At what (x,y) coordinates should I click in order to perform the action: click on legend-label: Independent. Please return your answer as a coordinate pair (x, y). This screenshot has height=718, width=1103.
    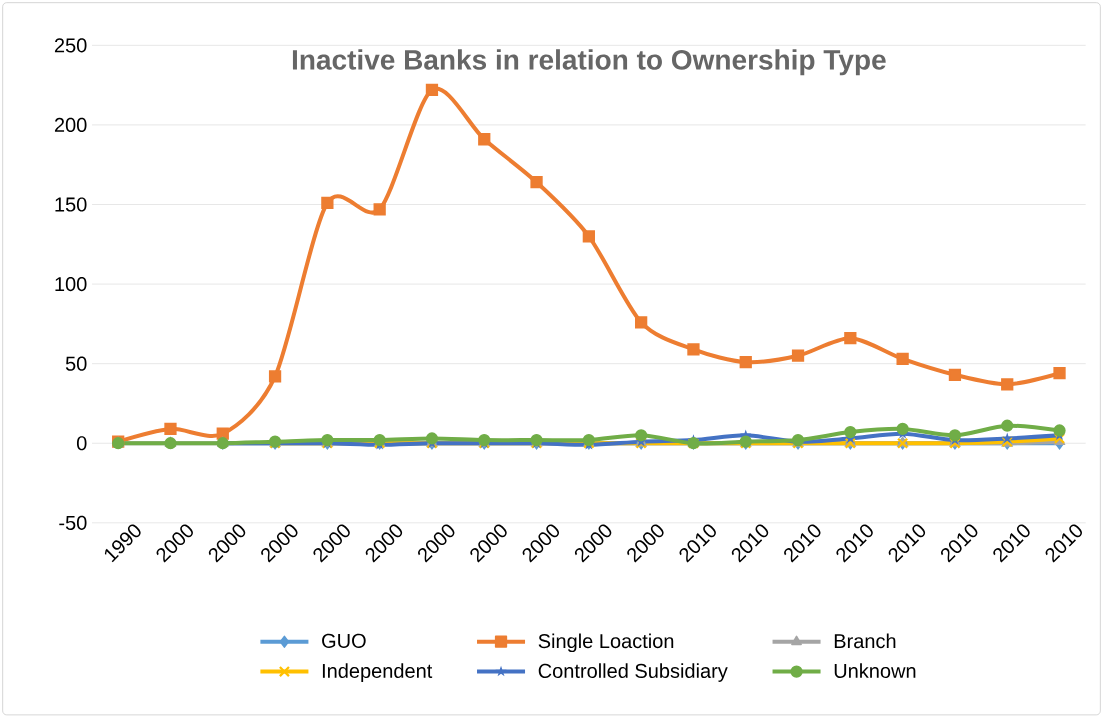
    Looking at the image, I should click on (377, 673).